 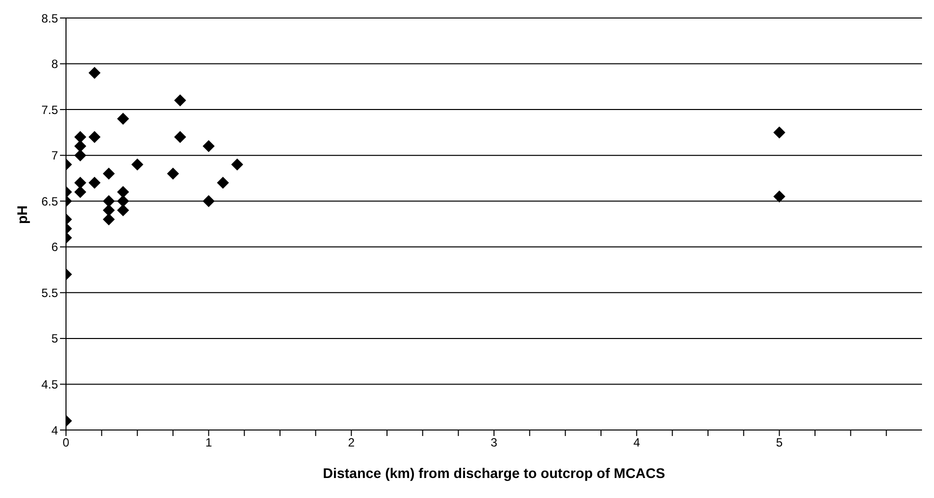 What do you see at coordinates (208, 443) in the screenshot?
I see `x-tick-label: 1` at bounding box center [208, 443].